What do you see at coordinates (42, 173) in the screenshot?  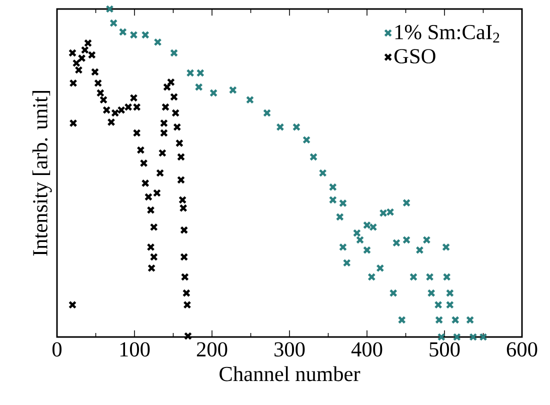 I see `y-axis-title: Intensity [arb. unit]` at bounding box center [42, 173].